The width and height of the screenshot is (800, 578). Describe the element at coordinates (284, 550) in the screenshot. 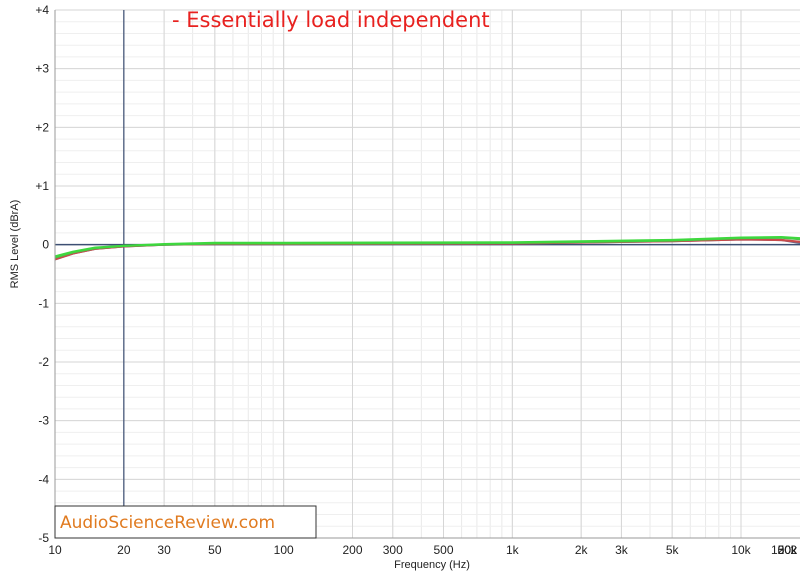

I see `x-tick-label: 100` at that location.